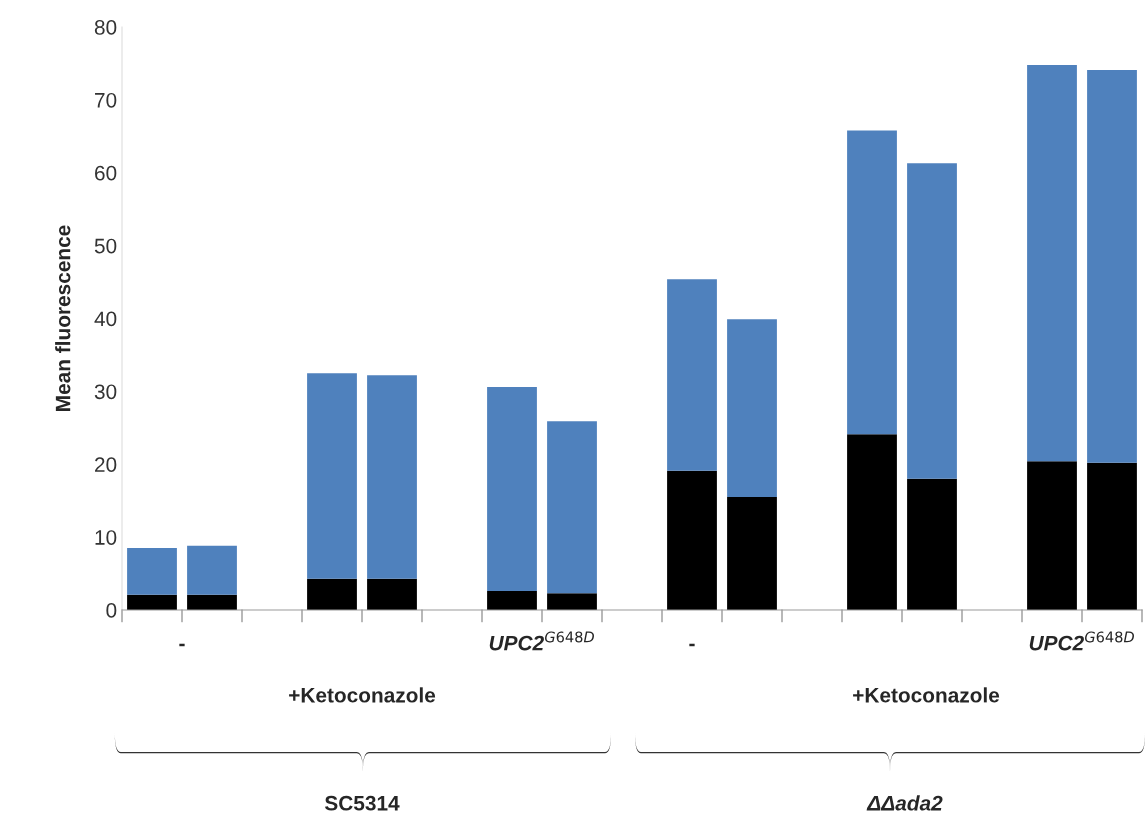  What do you see at coordinates (105, 27) in the screenshot?
I see `y-tick-label: 80` at bounding box center [105, 27].